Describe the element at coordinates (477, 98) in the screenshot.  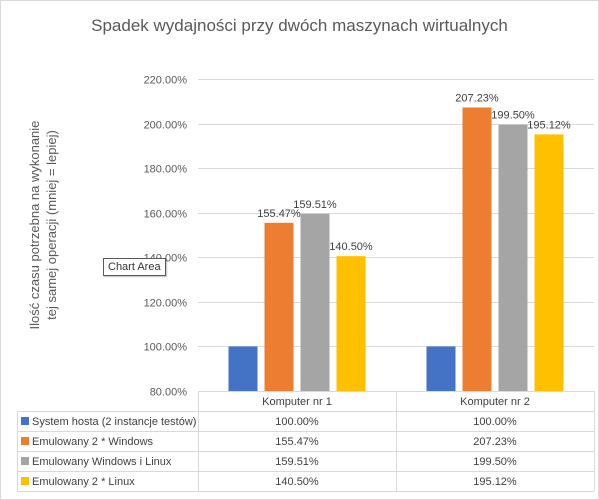
I see `data-label: 207.23%` at that location.